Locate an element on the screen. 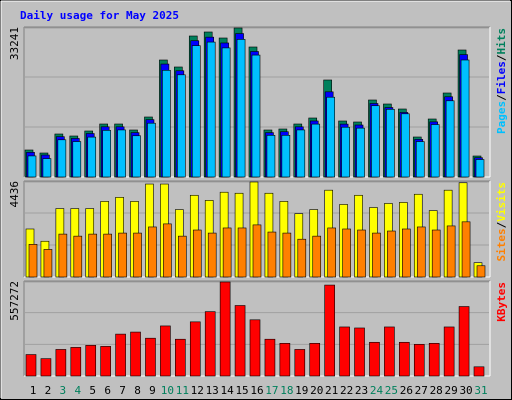 Image resolution: width=512 pixels, height=400 pixels. legend-entry: KBytes is located at coordinates (501, 302).